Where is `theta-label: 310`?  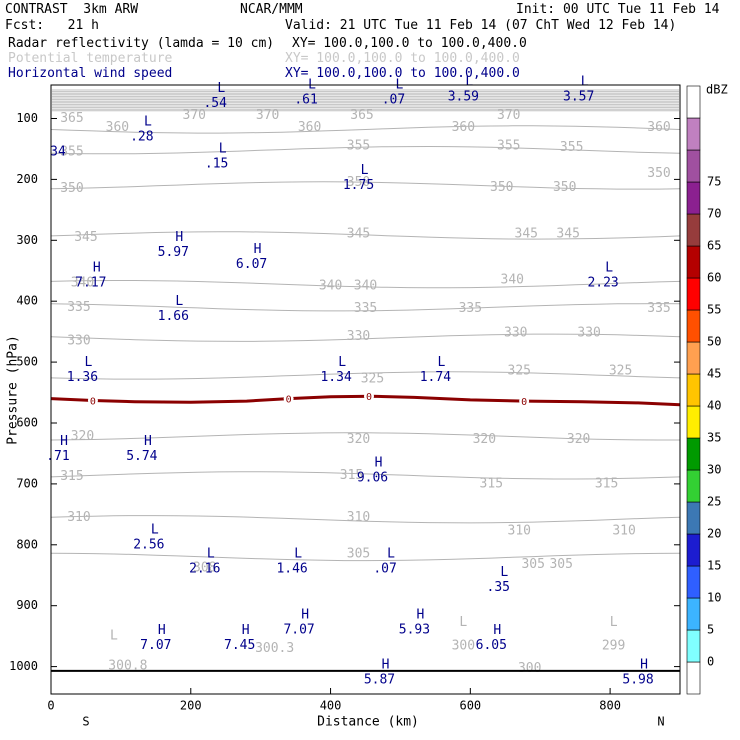
theta-label: 310 is located at coordinates (623, 530).